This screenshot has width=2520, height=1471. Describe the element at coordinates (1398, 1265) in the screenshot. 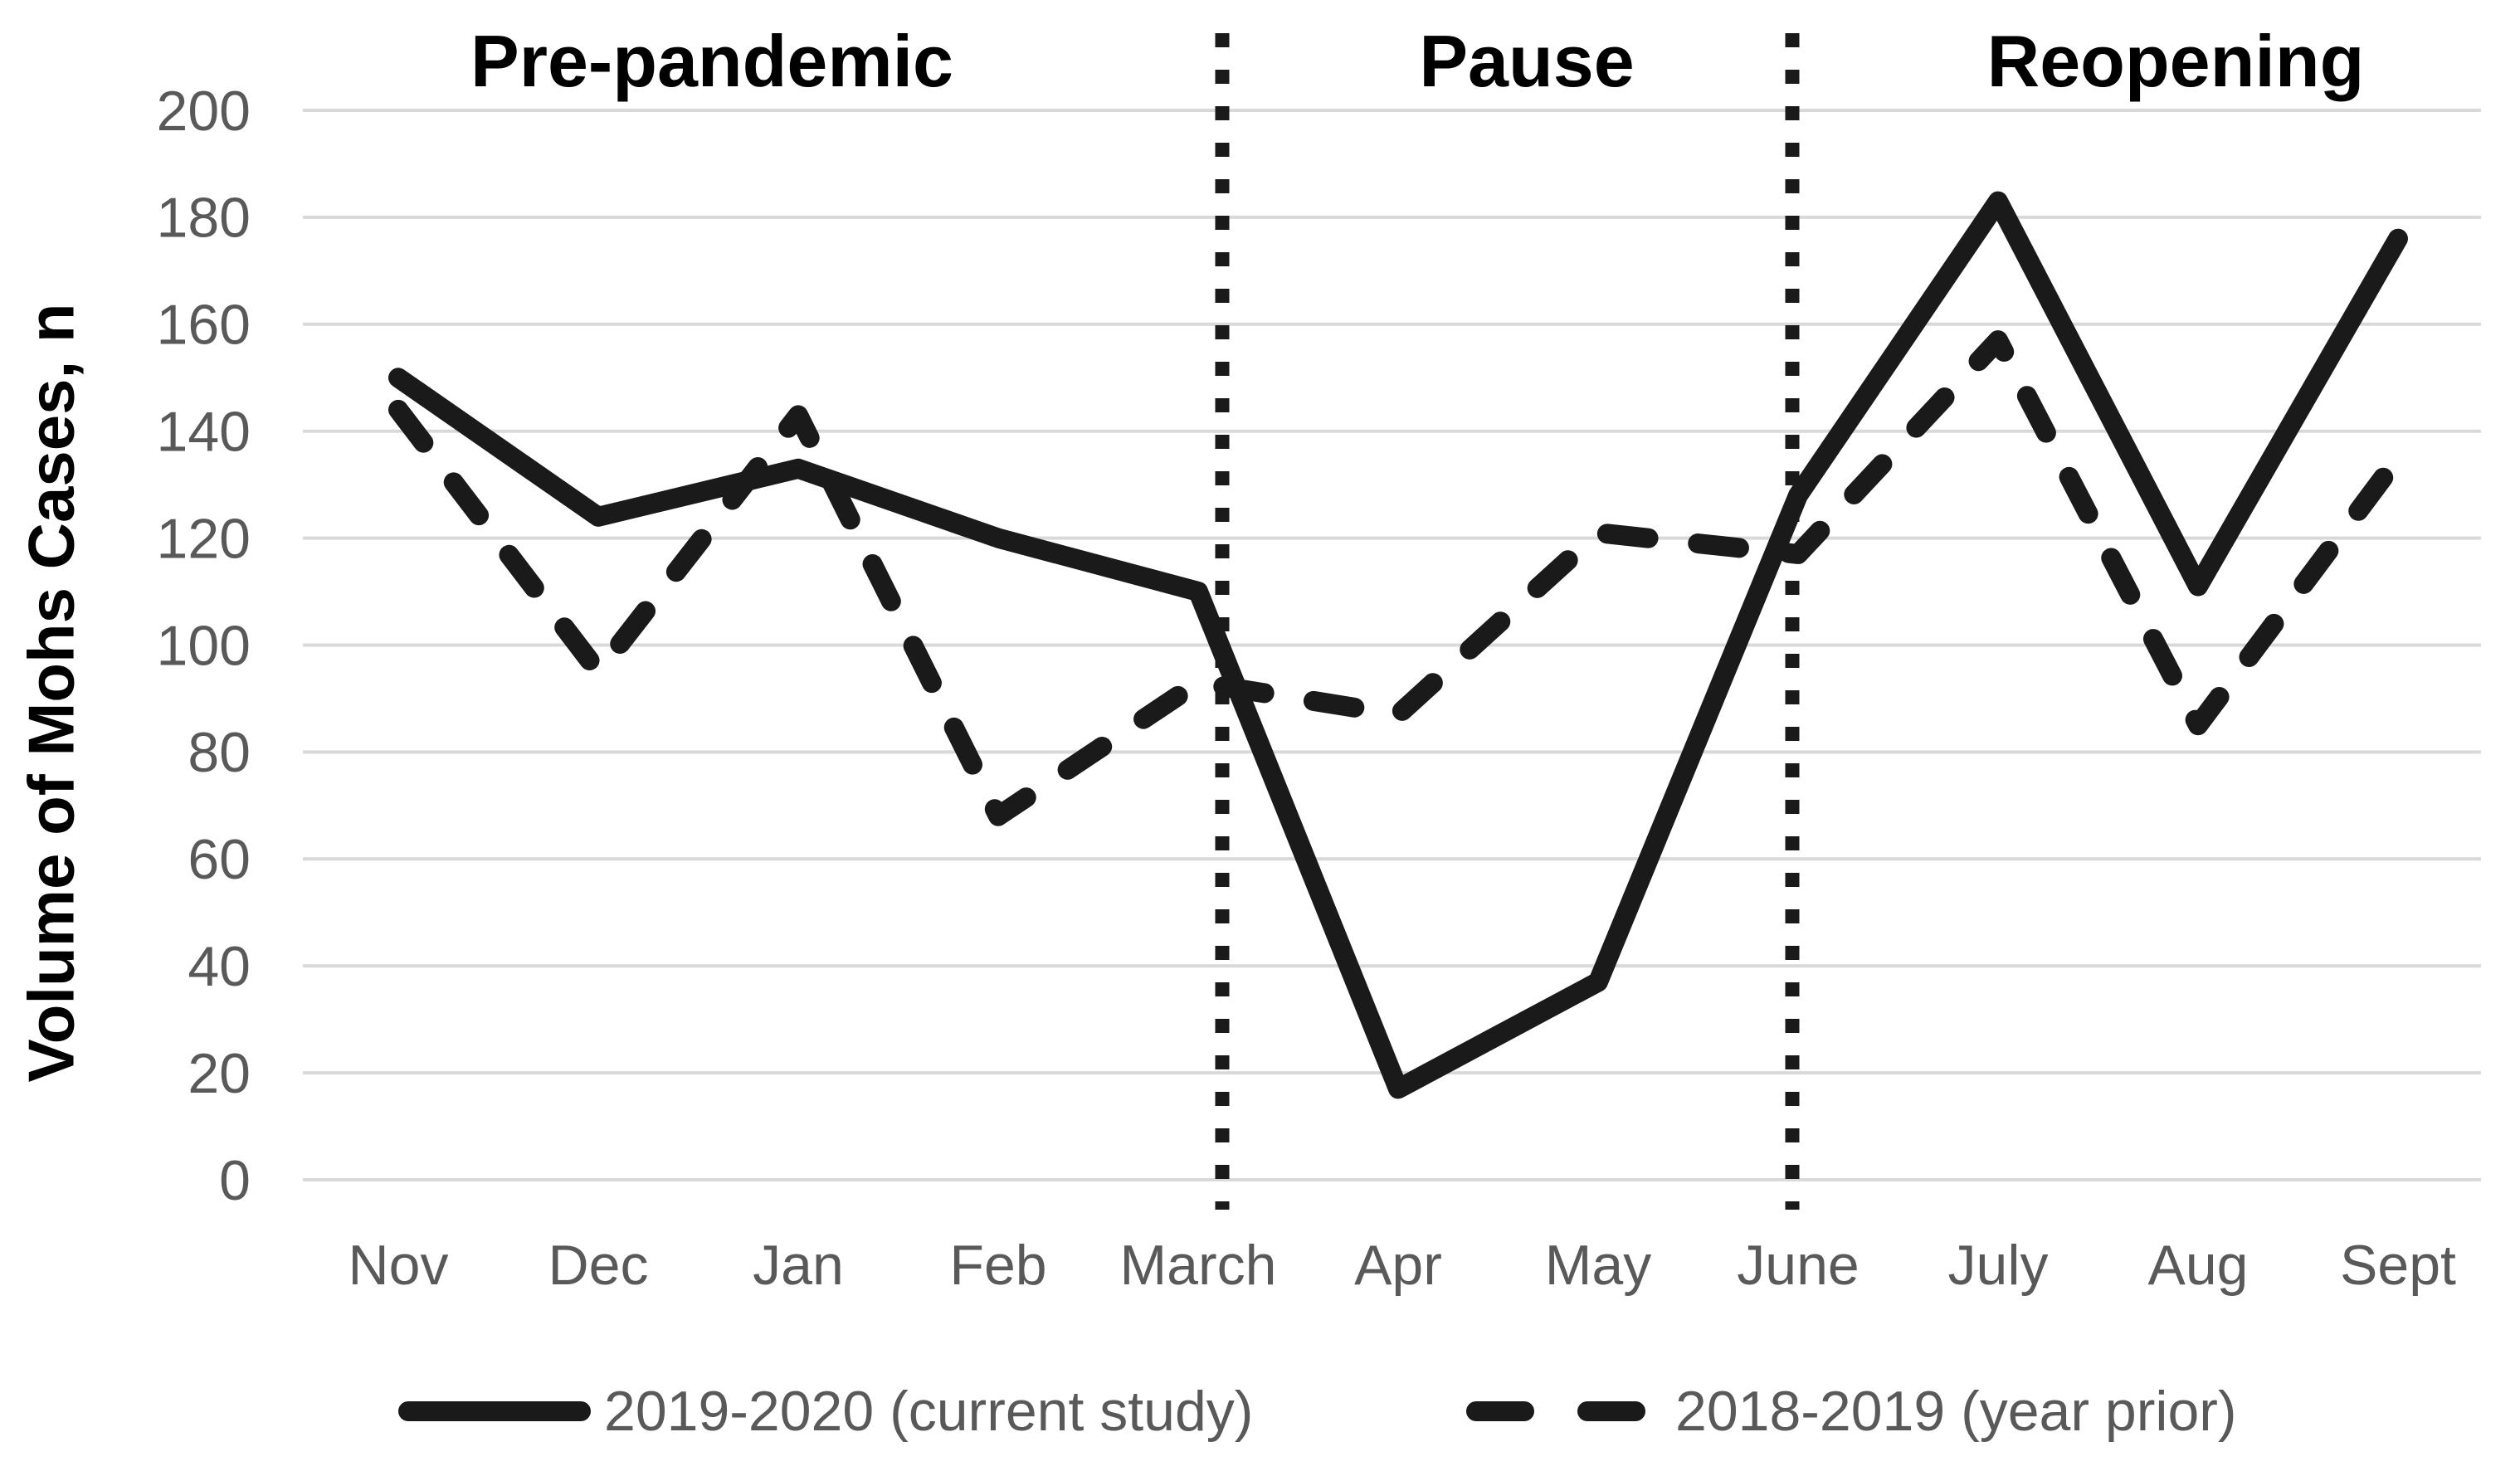

I see `x-tick-label-apr: Apr` at that location.